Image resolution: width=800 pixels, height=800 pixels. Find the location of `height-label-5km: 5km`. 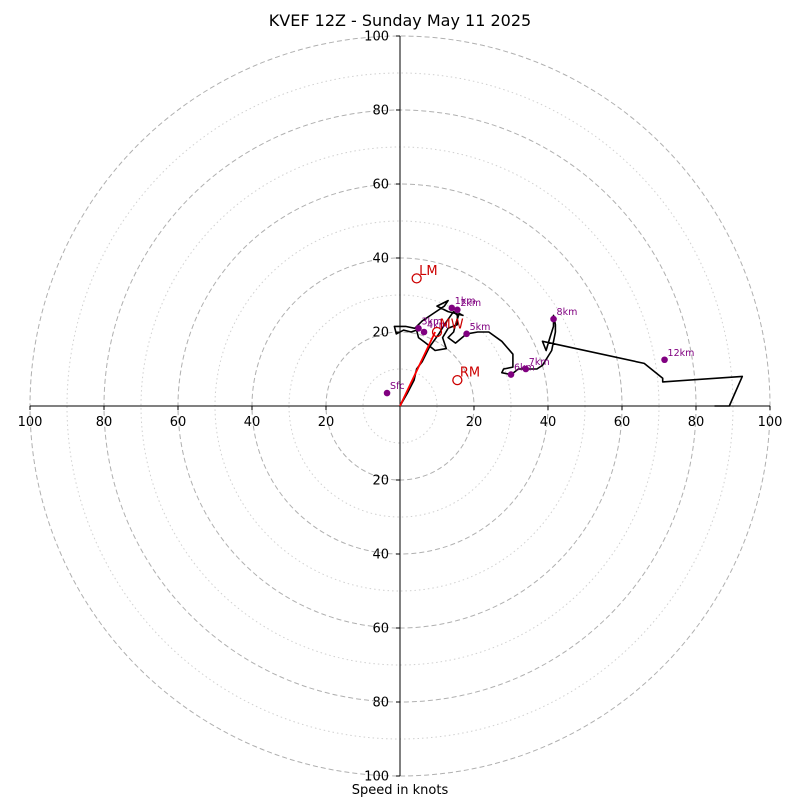

height-label-5km: 5km is located at coordinates (480, 327).